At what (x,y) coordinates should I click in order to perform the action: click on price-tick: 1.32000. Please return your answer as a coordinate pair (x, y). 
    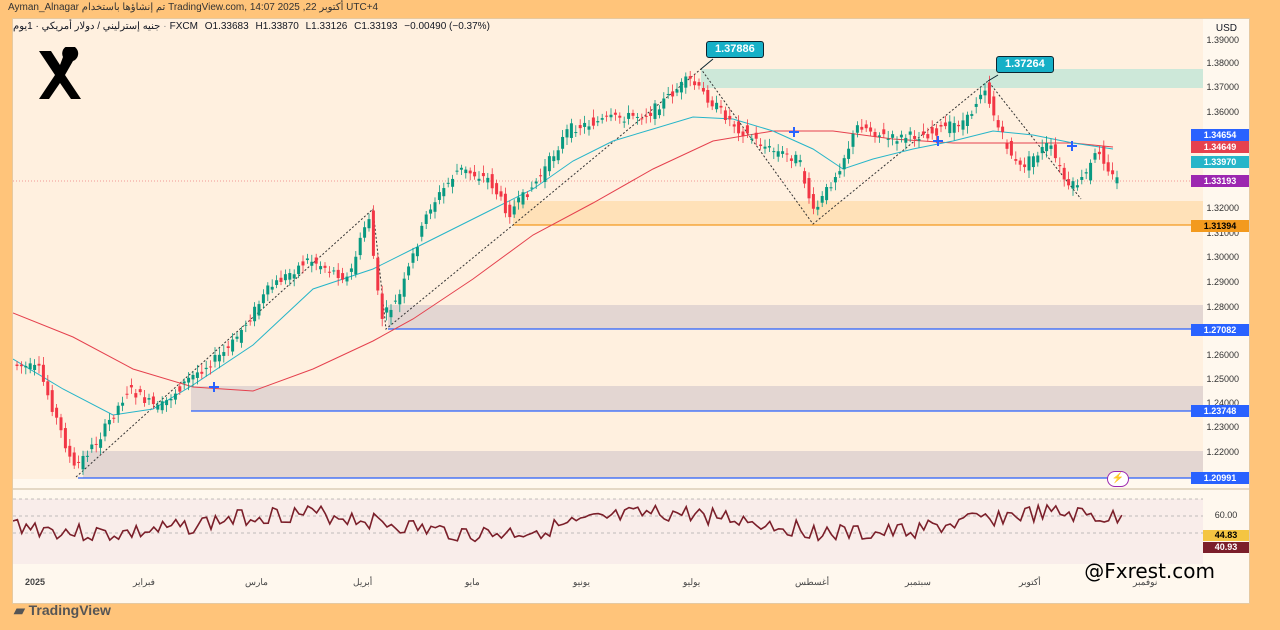
    Looking at the image, I should click on (1222, 208).